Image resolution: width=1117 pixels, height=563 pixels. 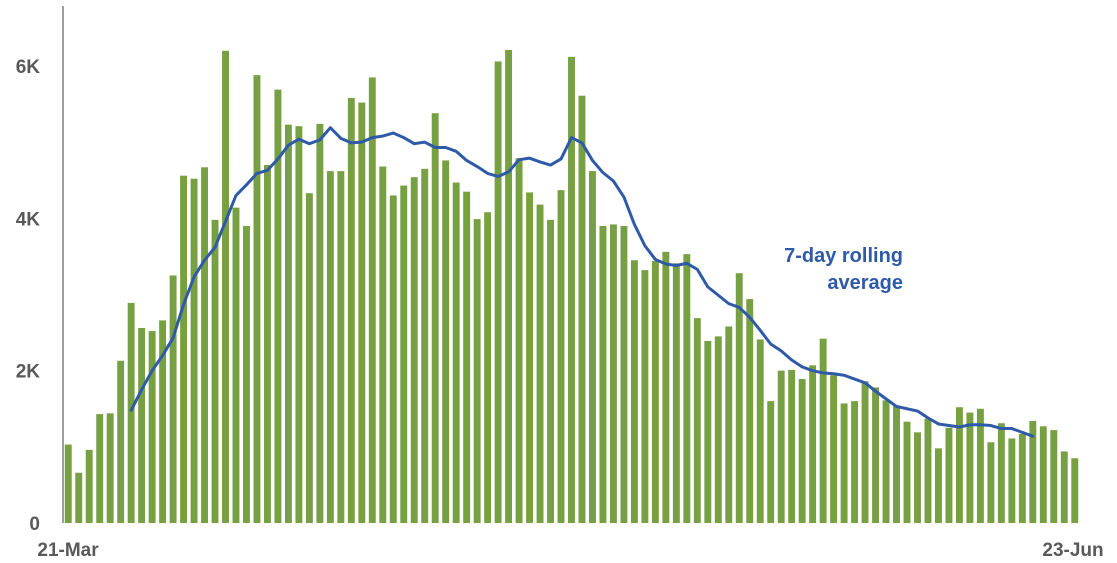 What do you see at coordinates (1072, 550) in the screenshot?
I see `x-tick-label-end: 23-Jun` at bounding box center [1072, 550].